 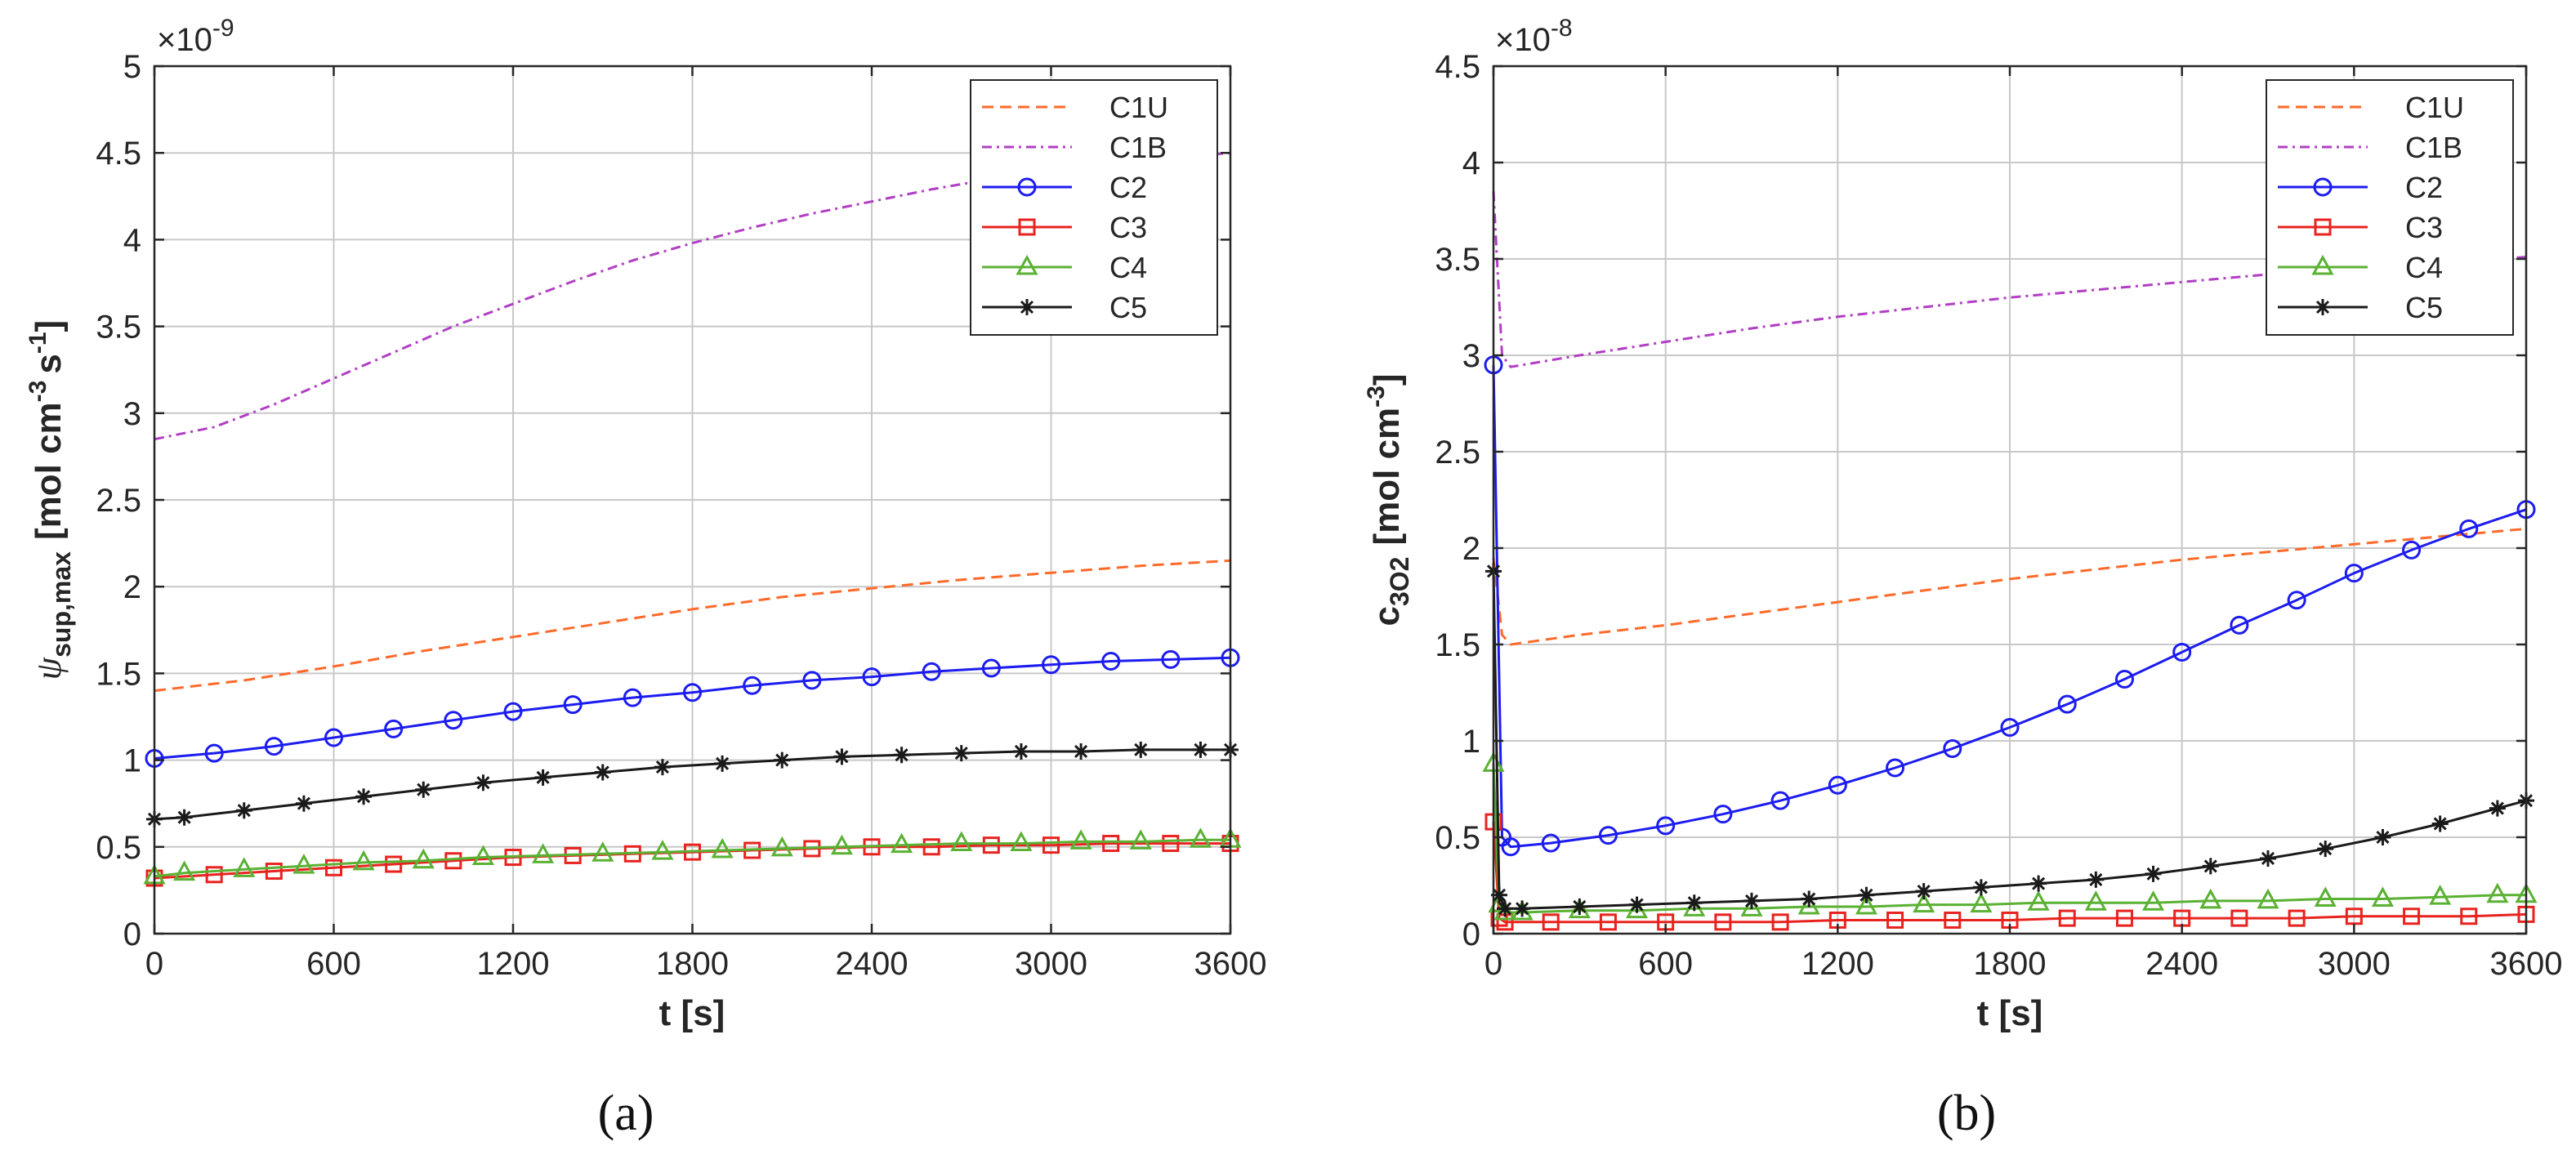 I want to click on series-line-c2-a, so click(x=693, y=708).